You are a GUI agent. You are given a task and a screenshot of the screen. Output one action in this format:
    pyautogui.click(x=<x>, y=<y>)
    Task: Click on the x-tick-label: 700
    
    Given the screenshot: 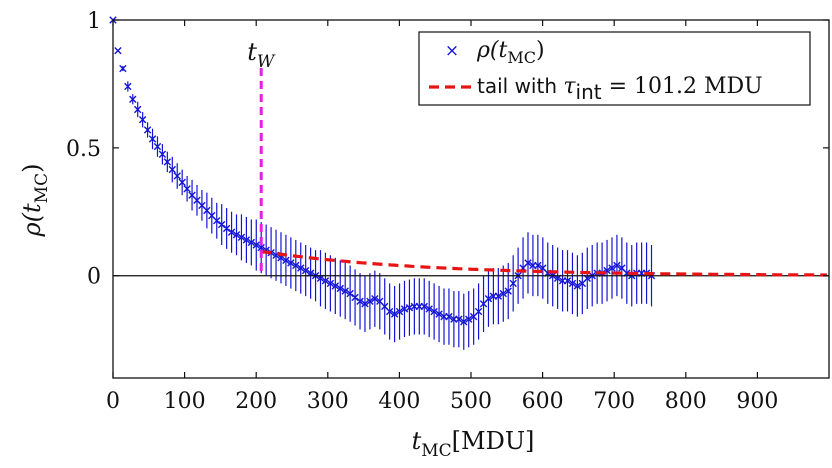 What is the action you would take?
    pyautogui.click(x=614, y=401)
    